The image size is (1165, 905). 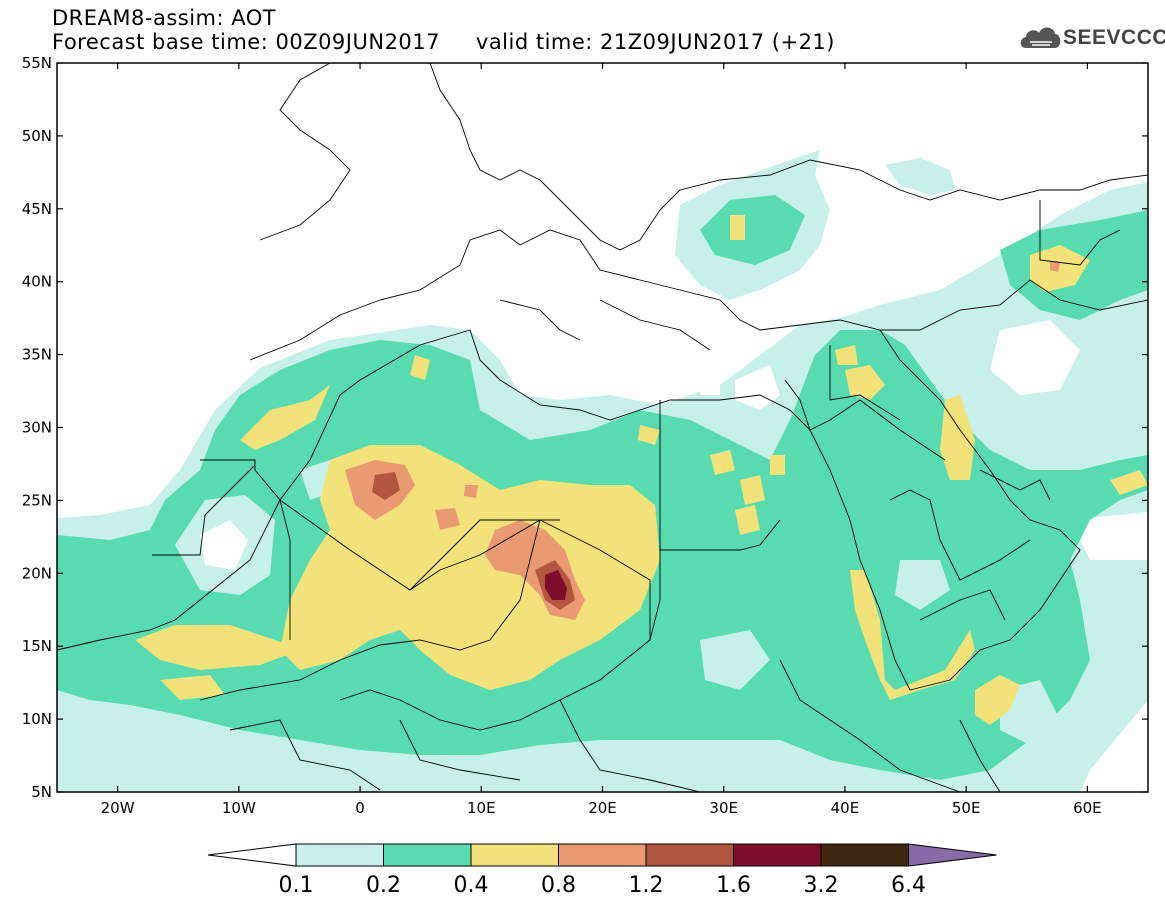 I want to click on colorbar-label: 0.2, so click(x=383, y=885).